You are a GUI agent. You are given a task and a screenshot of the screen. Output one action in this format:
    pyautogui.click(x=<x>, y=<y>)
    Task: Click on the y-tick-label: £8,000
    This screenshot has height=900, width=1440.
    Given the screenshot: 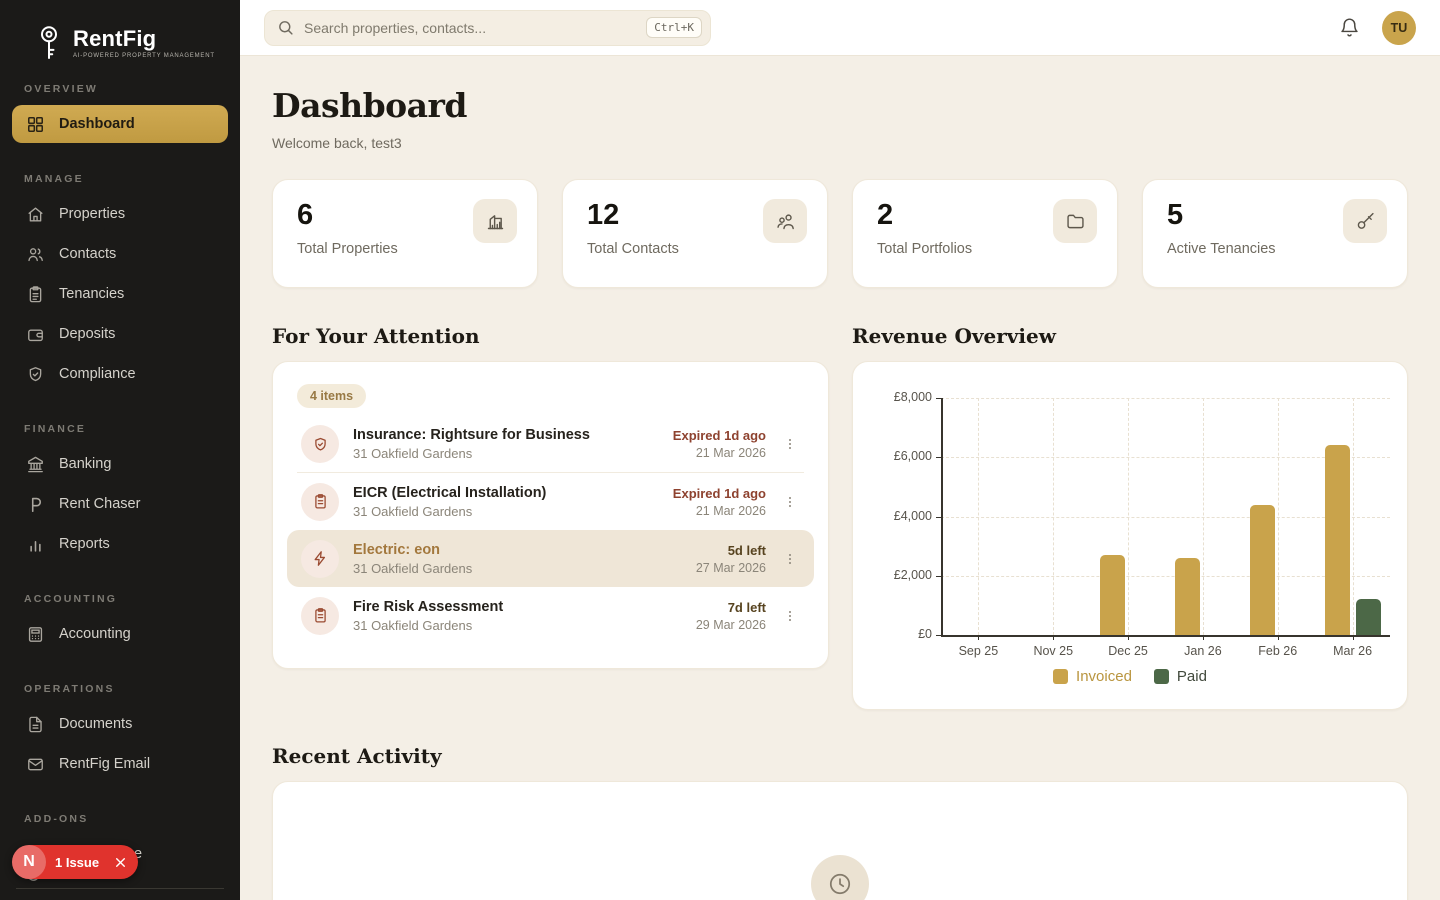 What is the action you would take?
    pyautogui.click(x=912, y=397)
    